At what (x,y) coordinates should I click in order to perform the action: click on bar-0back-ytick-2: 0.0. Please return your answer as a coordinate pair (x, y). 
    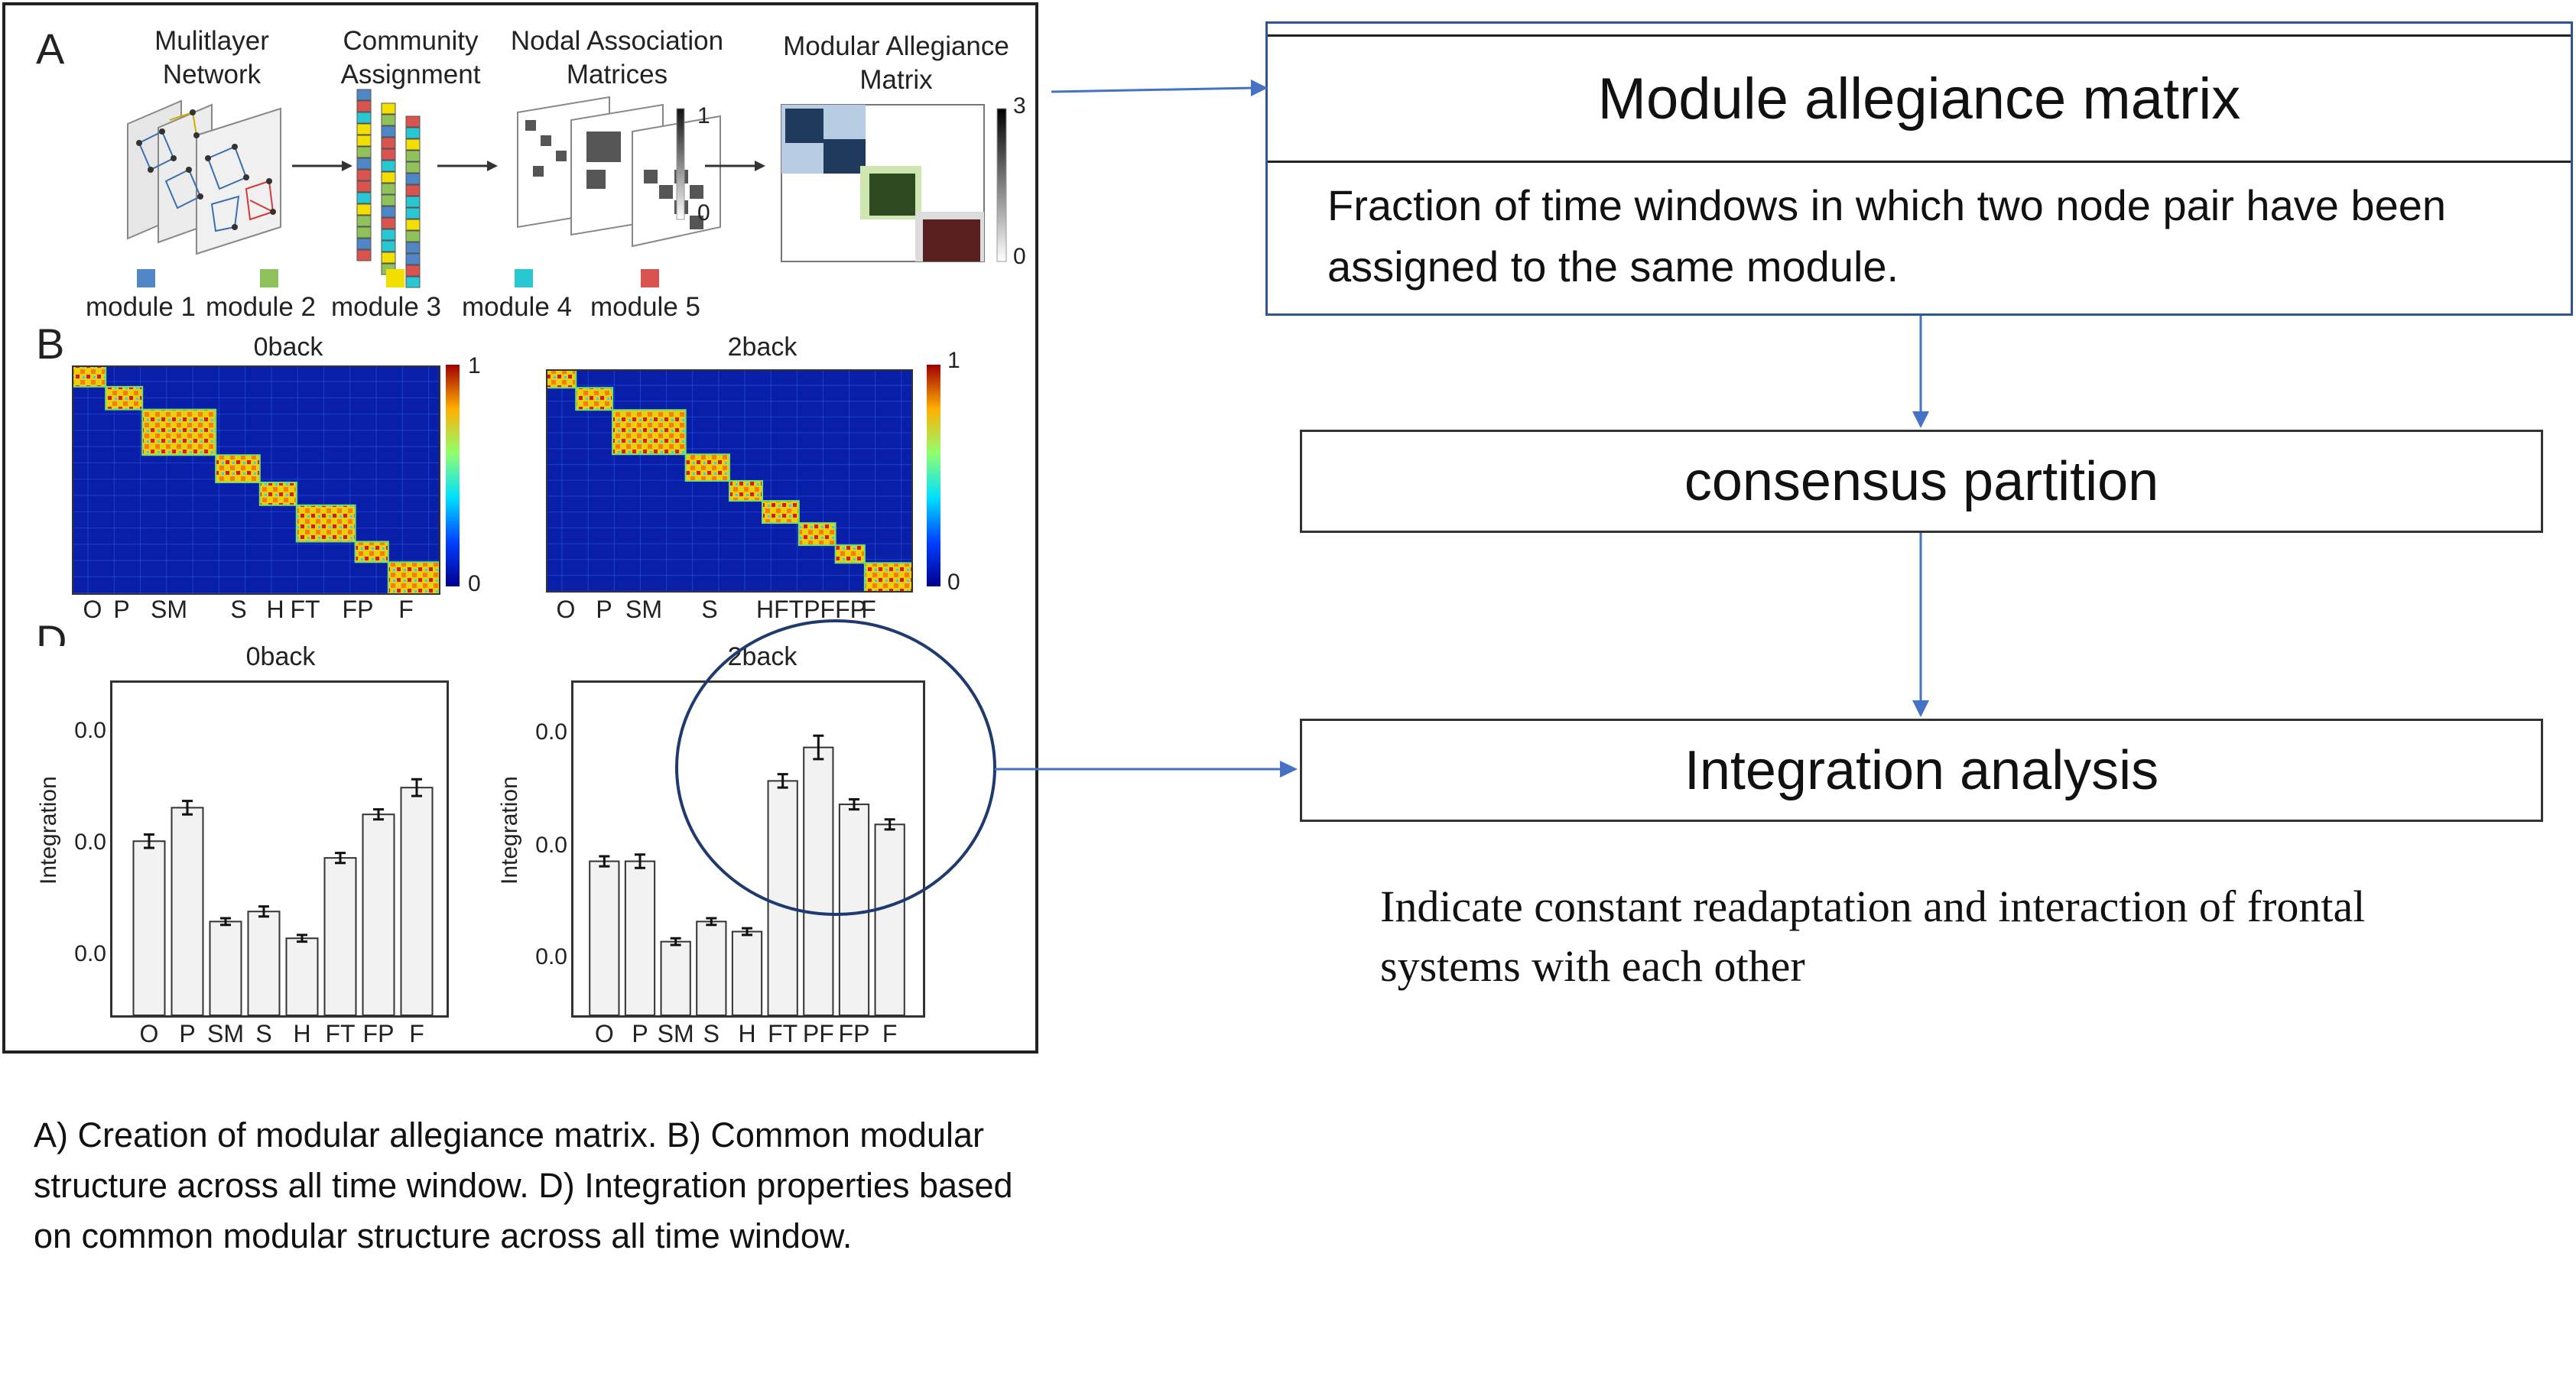
    Looking at the image, I should click on (90, 843).